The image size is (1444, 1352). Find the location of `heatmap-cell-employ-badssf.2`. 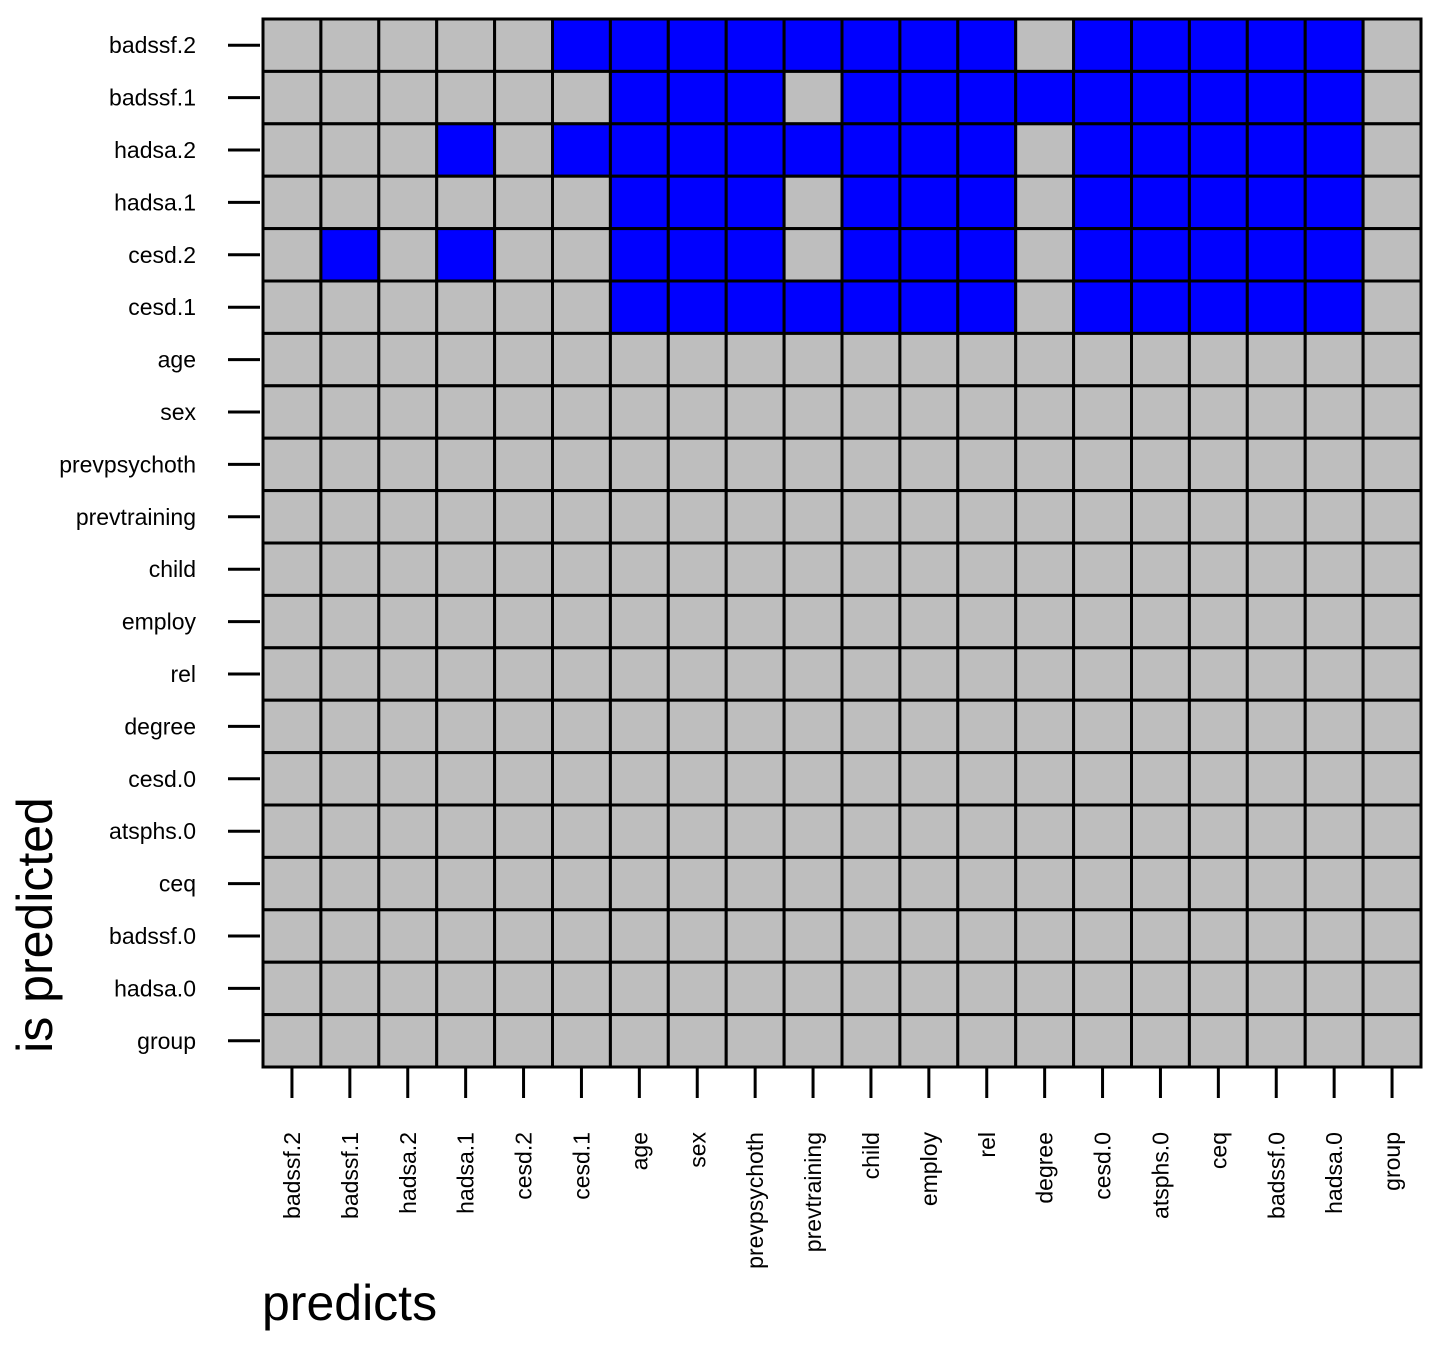

heatmap-cell-employ-badssf.2 is located at coordinates (292, 621).